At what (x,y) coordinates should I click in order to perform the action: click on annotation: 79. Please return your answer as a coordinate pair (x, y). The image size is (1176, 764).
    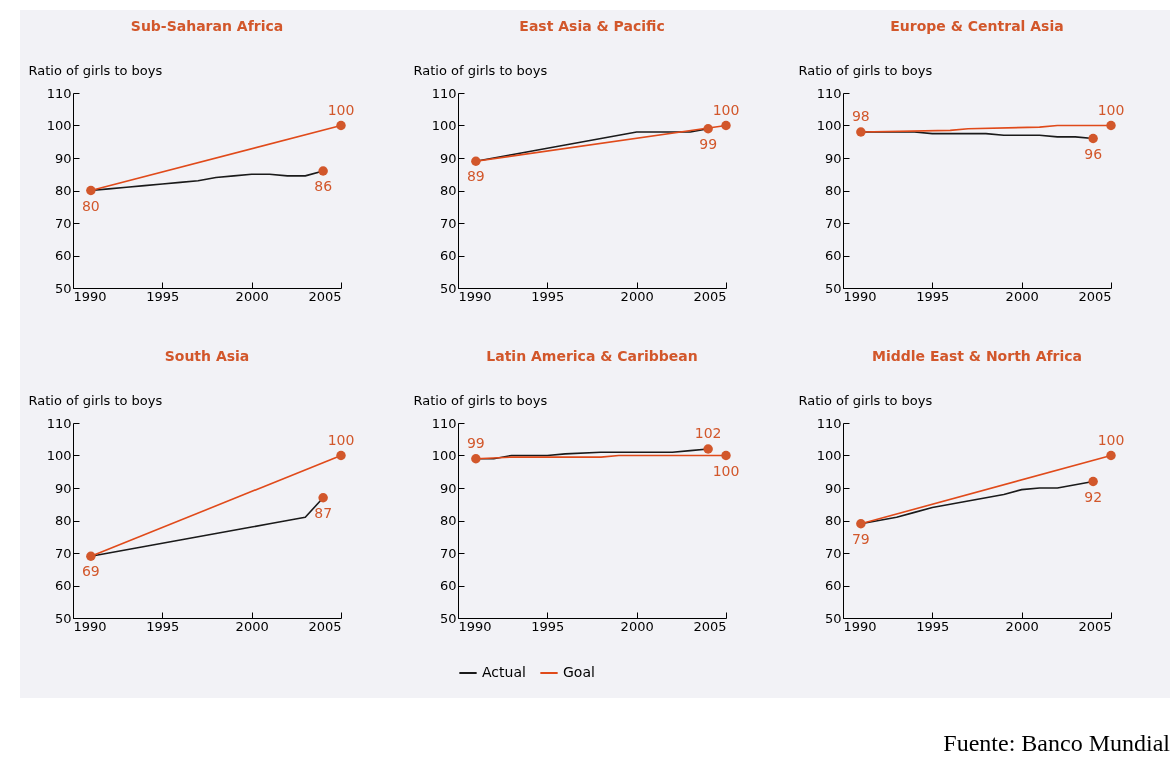
    Looking at the image, I should click on (860, 538).